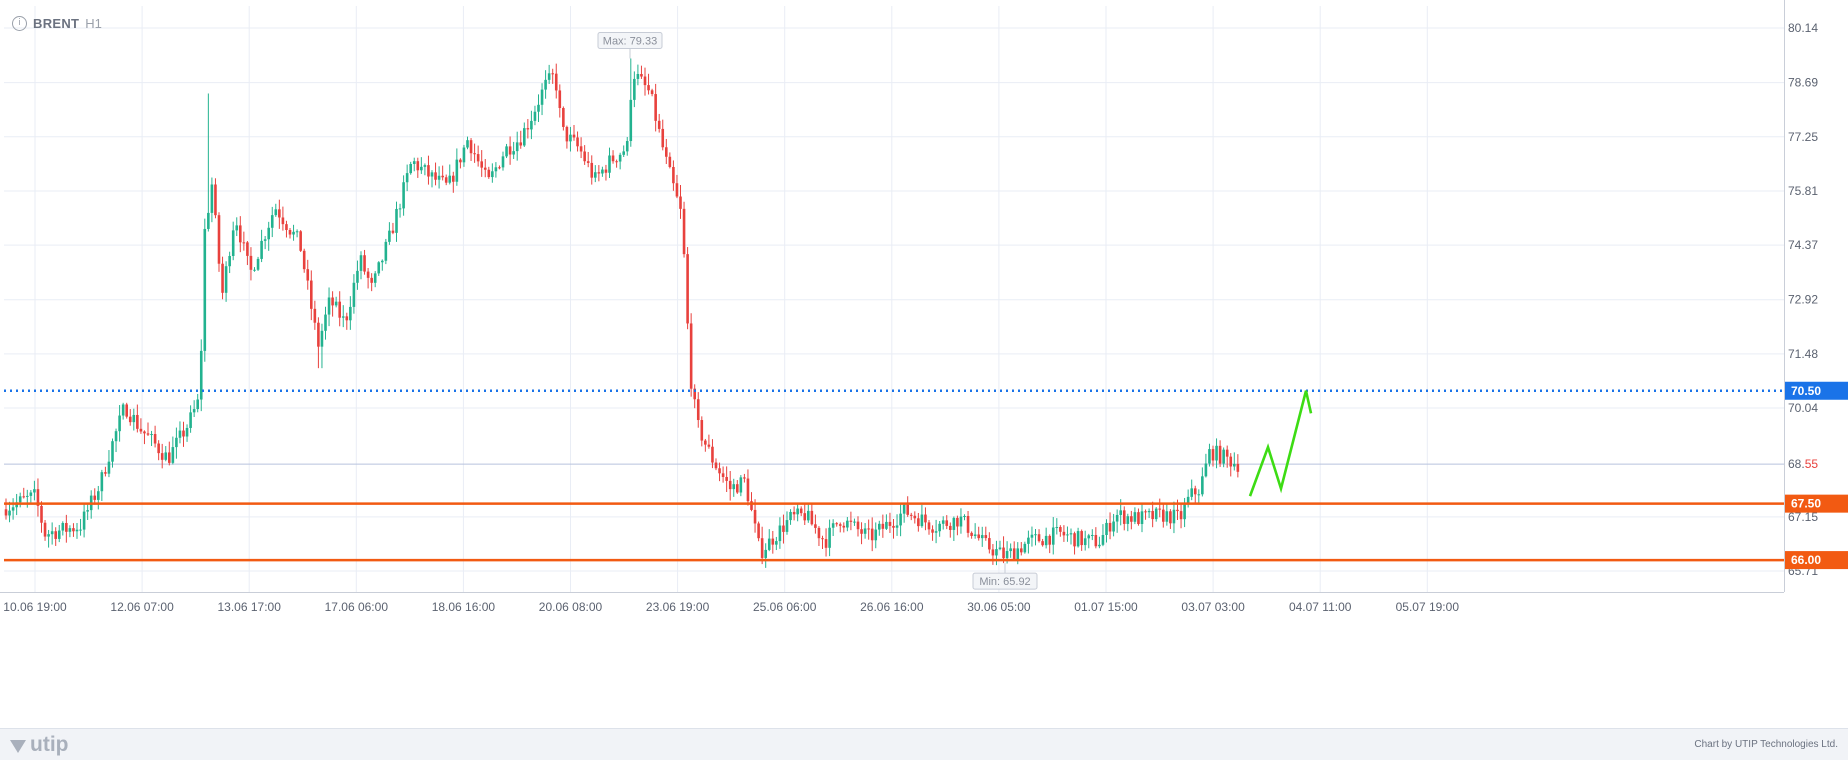 This screenshot has width=1848, height=760. What do you see at coordinates (93, 23) in the screenshot?
I see `timeframe-label: H1` at bounding box center [93, 23].